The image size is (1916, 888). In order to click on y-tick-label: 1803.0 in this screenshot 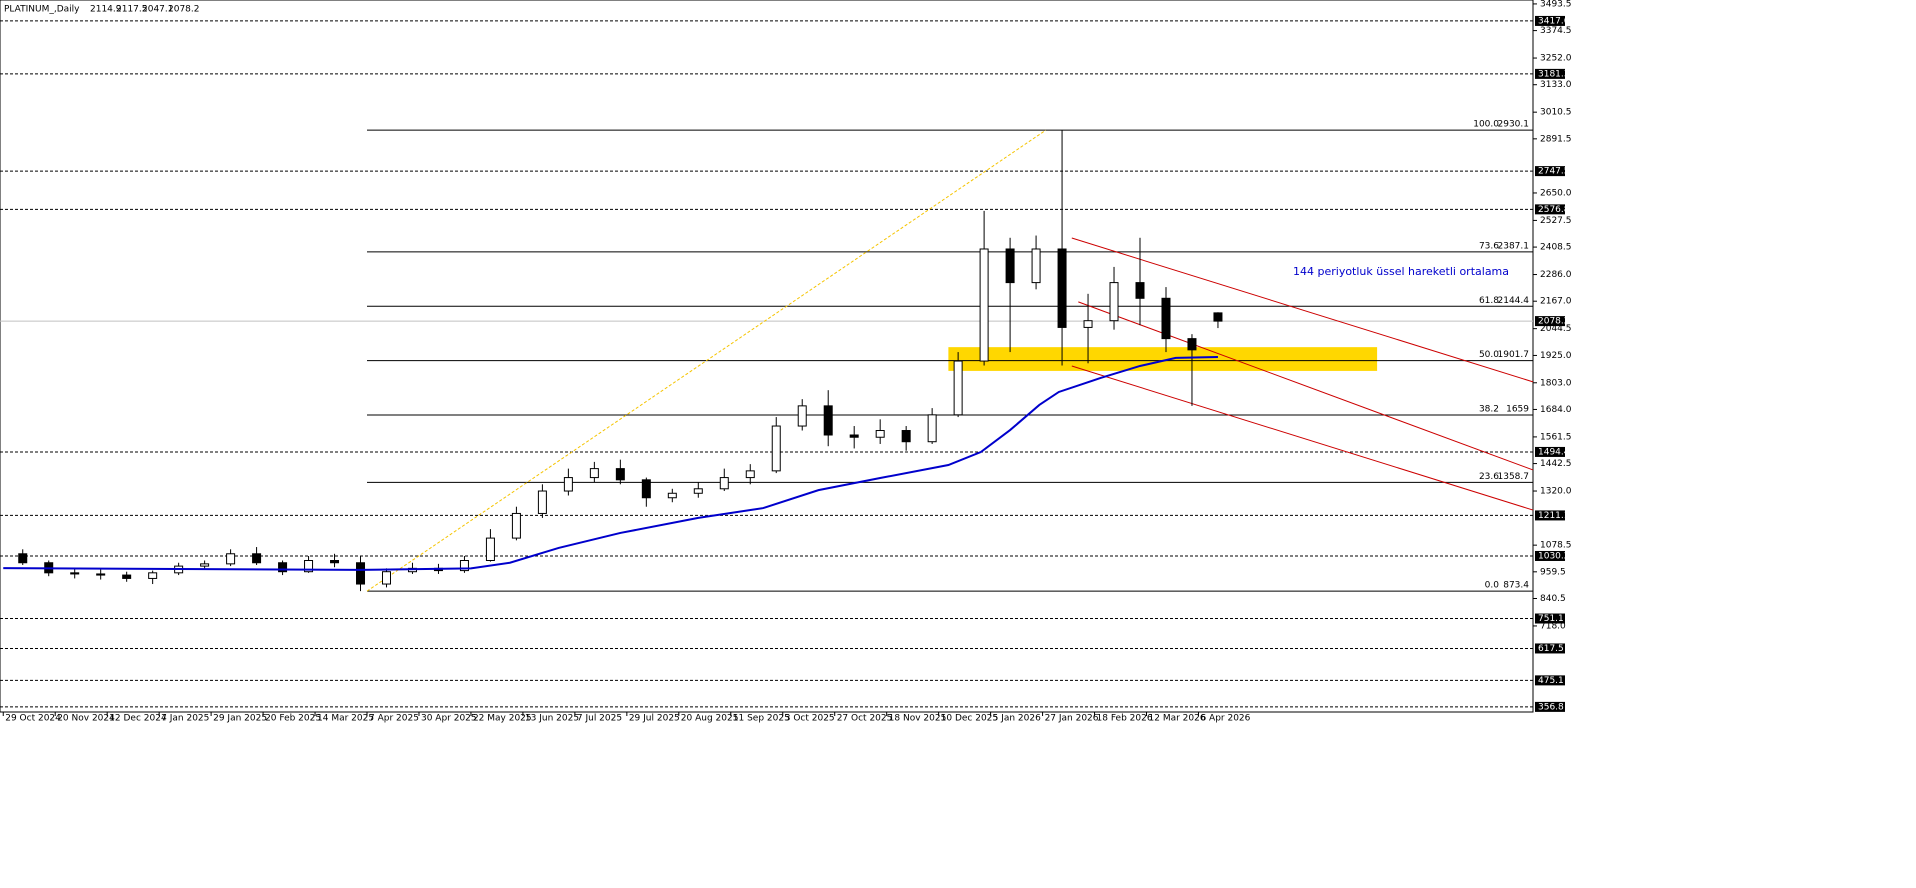, I will do `click(1556, 383)`.